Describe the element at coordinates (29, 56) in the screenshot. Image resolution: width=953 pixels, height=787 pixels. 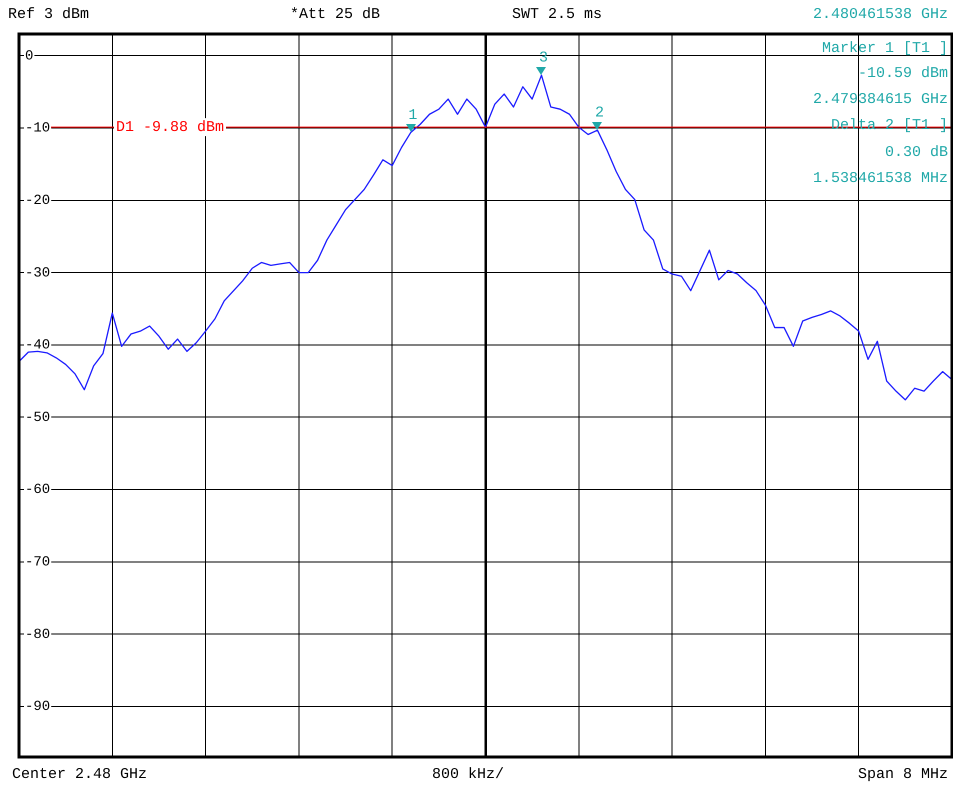
I see `y-tick-label: 0` at that location.